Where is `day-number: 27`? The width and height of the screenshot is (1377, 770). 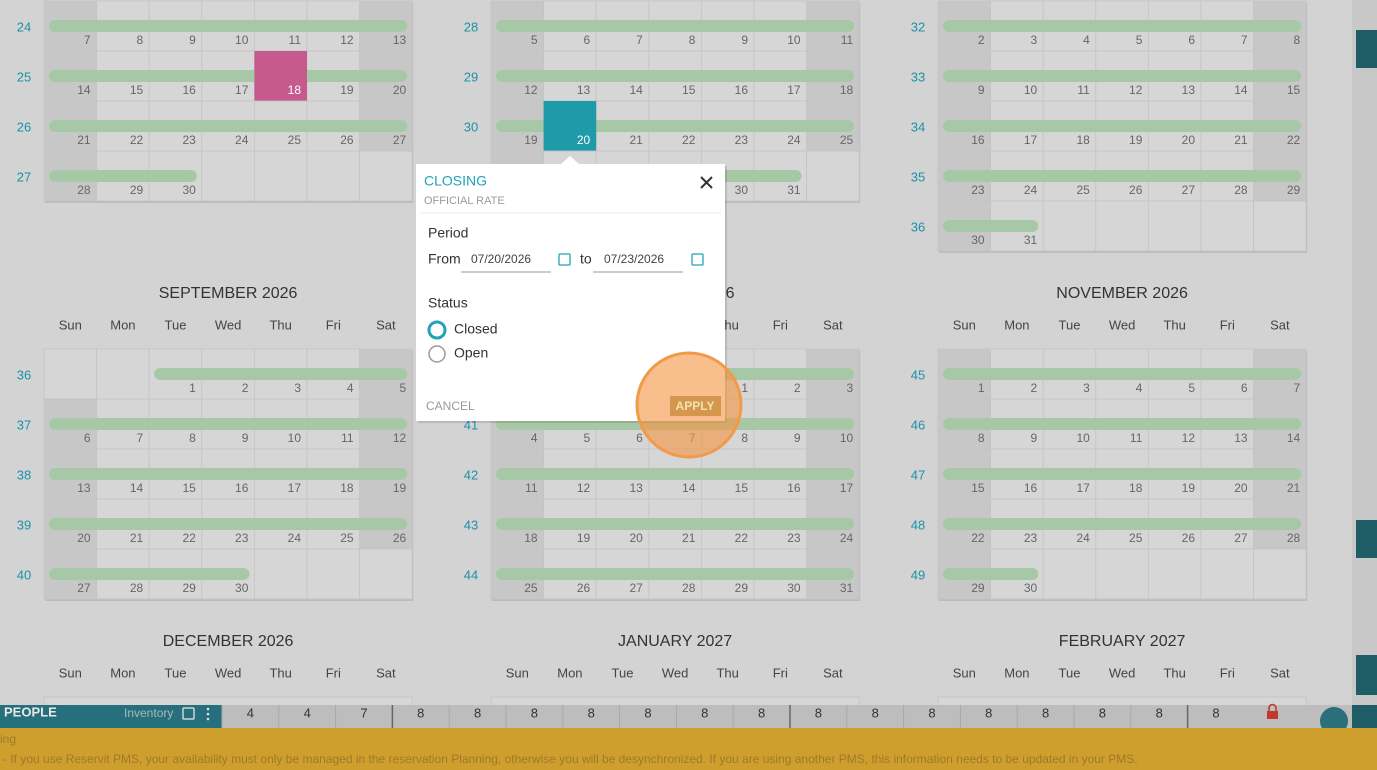 day-number: 27 is located at coordinates (1241, 538).